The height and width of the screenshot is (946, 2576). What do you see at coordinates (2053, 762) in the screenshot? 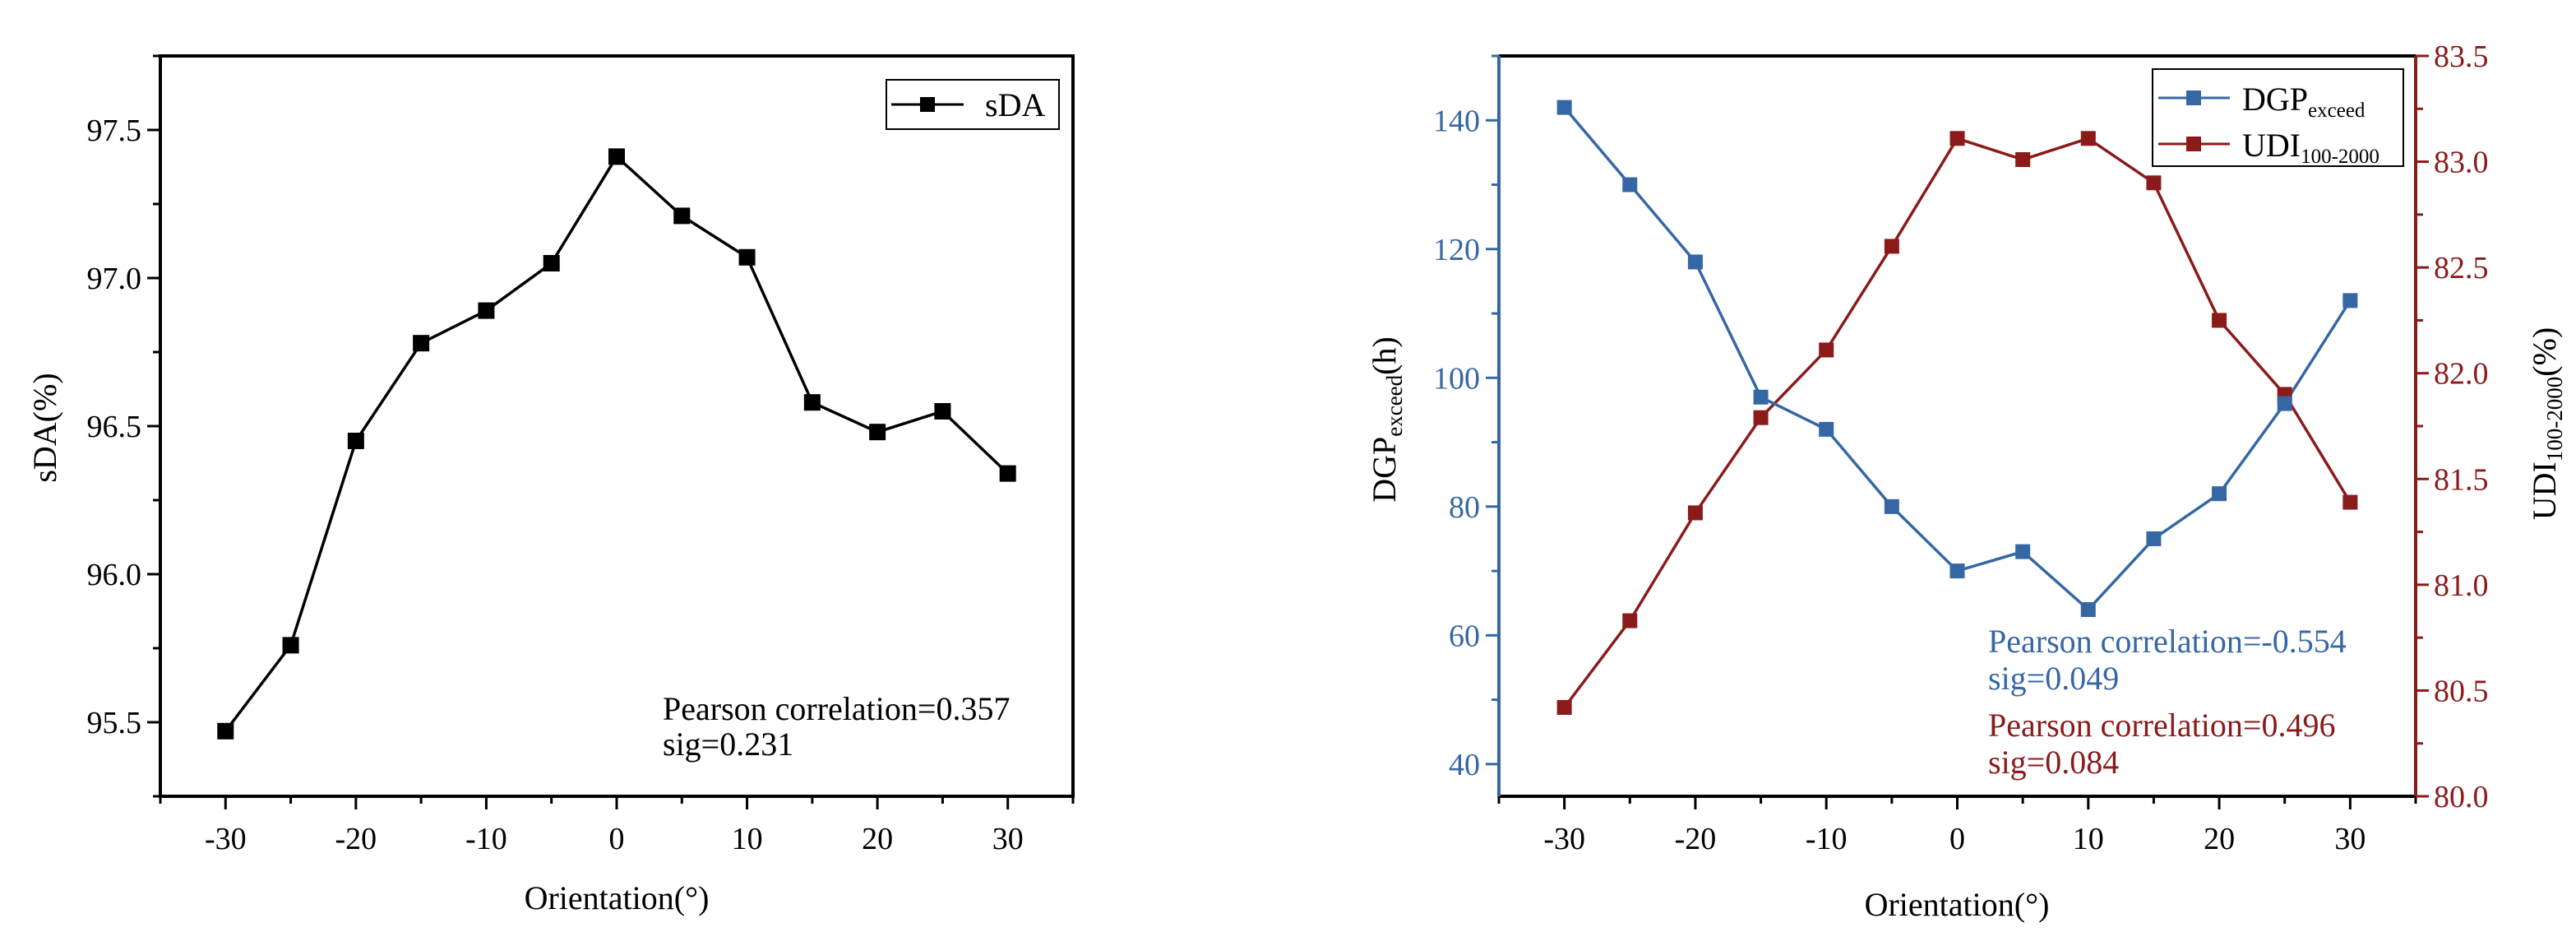
I see `udi-sig-annotation: sig=0.084` at bounding box center [2053, 762].